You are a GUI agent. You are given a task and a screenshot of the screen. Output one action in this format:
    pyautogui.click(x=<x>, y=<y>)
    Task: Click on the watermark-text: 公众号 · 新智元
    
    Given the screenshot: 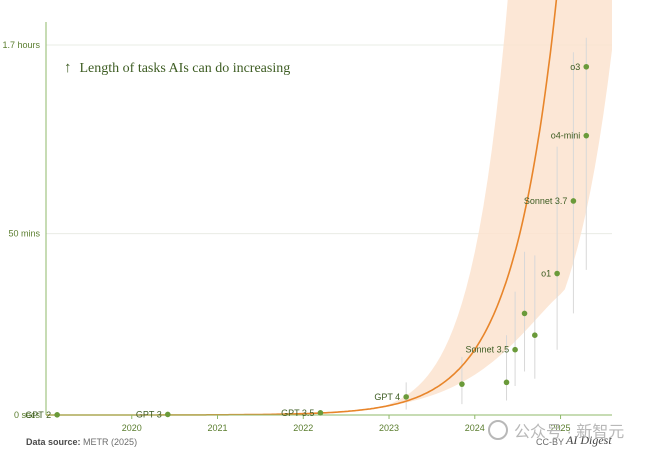 What is the action you would take?
    pyautogui.click(x=569, y=432)
    